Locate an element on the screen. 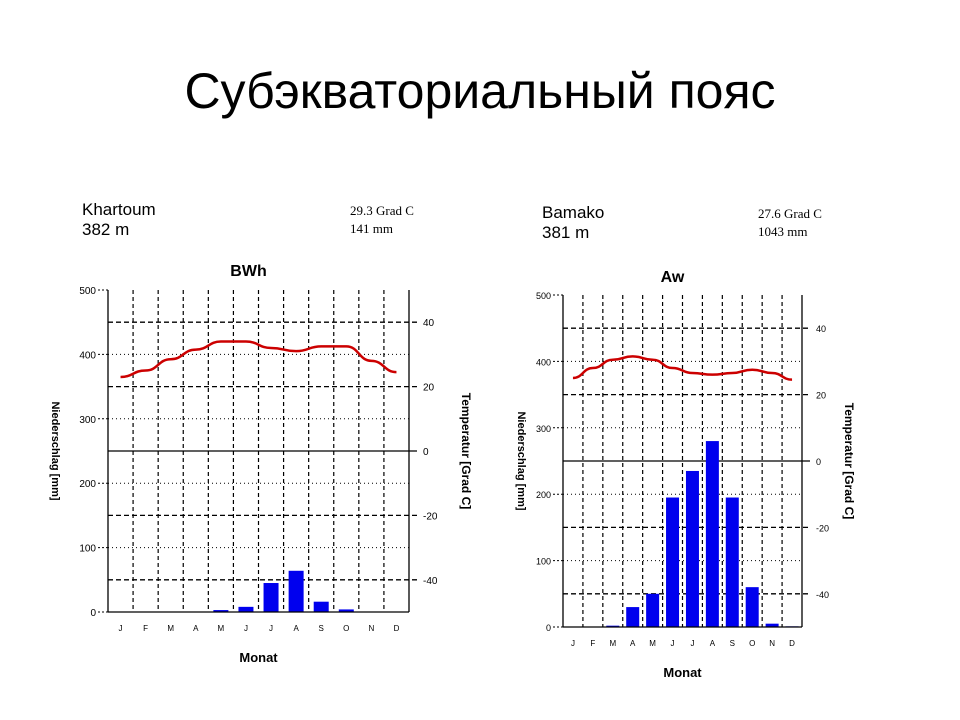 The image size is (960, 720). station-stats-bamako: 27.6 Grad C 1043 mm is located at coordinates (790, 223).